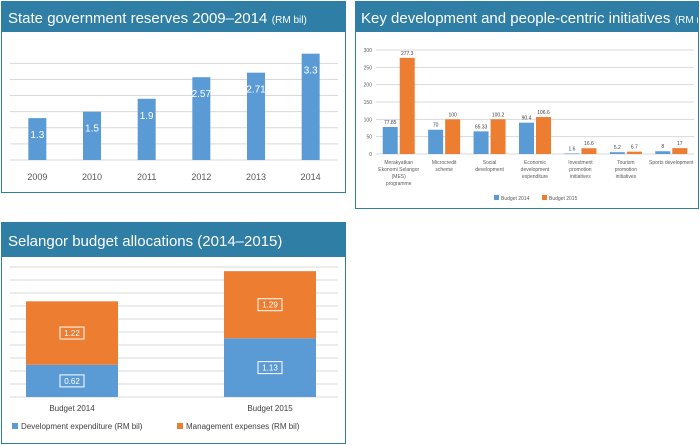 Image resolution: width=700 pixels, height=445 pixels. Describe the element at coordinates (490, 163) in the screenshot. I see `x-tick-label: Social` at that location.